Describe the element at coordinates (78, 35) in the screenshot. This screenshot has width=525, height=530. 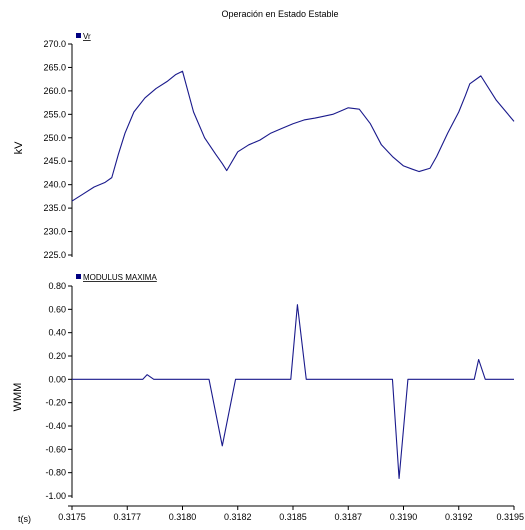
I see `voltage-legend-marker` at that location.